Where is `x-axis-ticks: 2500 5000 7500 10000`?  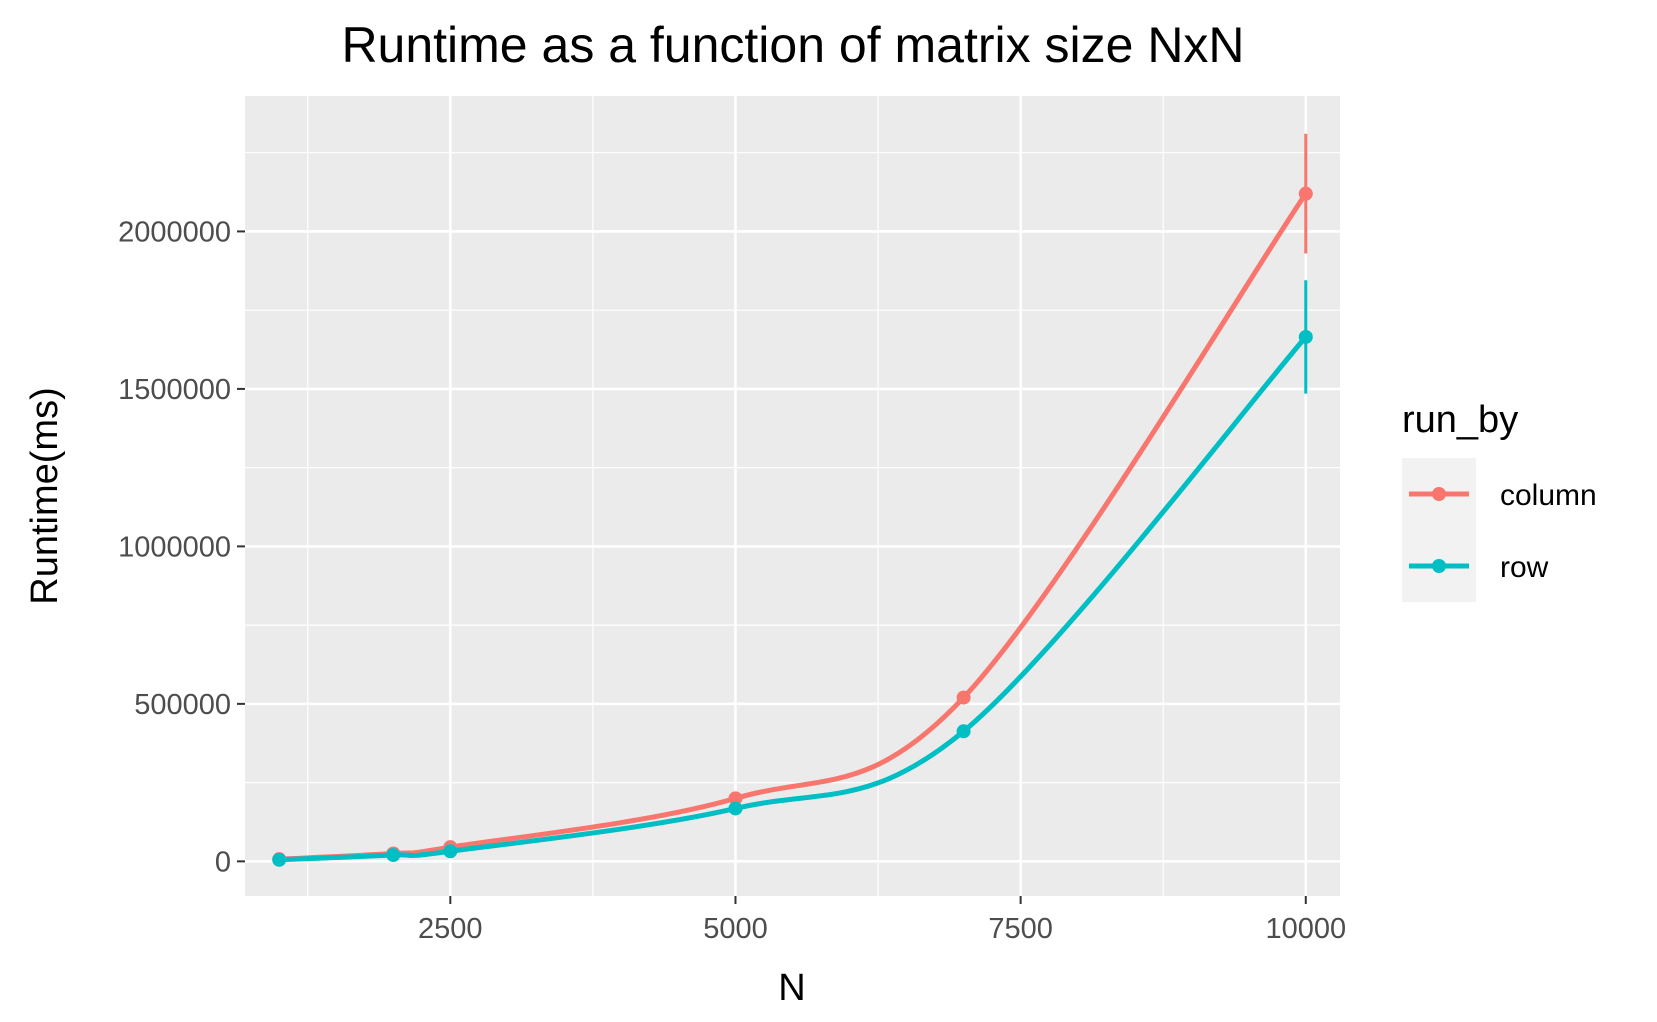
x-axis-ticks: 2500 5000 7500 10000 is located at coordinates (882, 920).